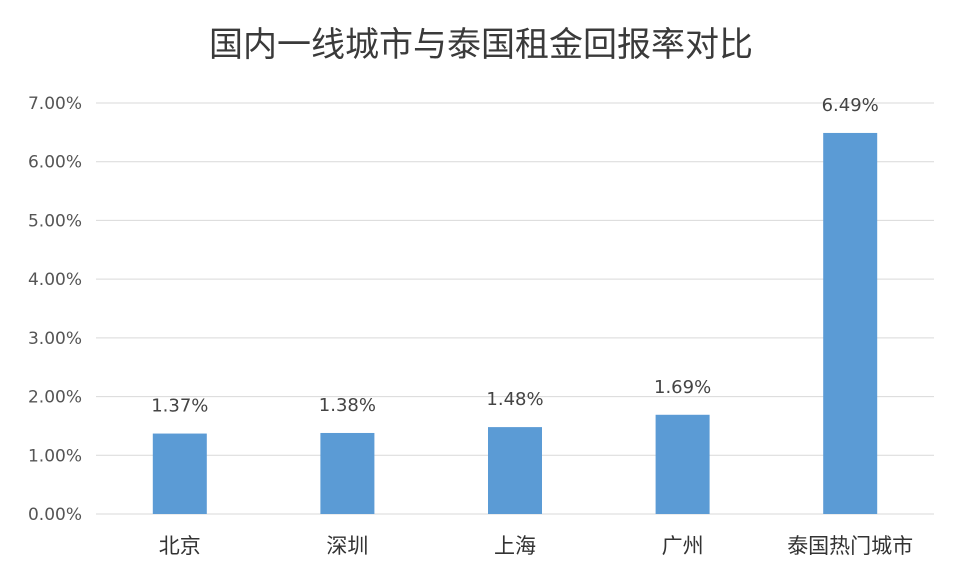  I want to click on x-category-label: 上海, so click(515, 546).